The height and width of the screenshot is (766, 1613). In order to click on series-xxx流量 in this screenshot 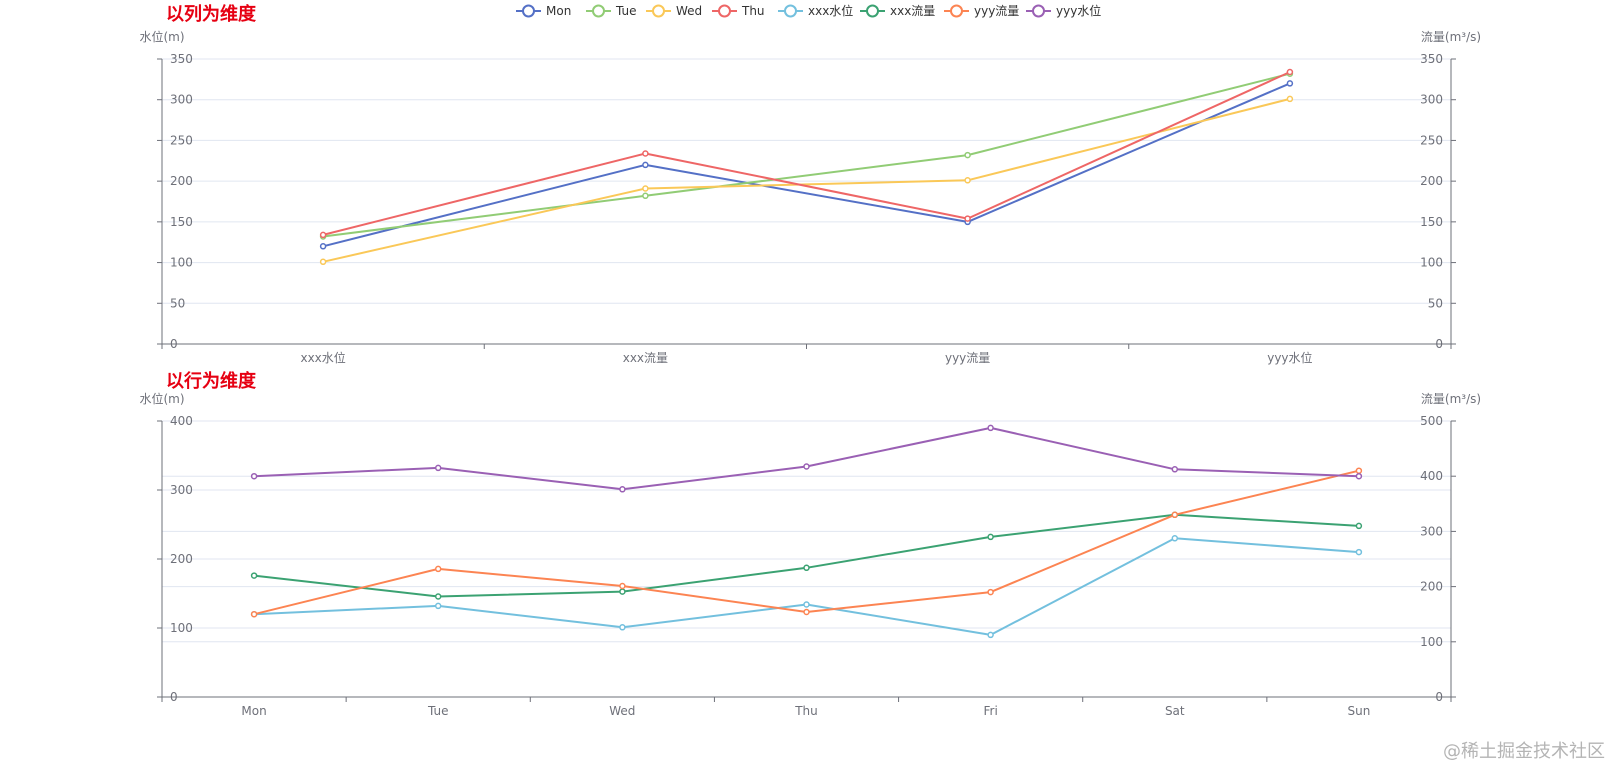, I will do `click(806, 555)`.